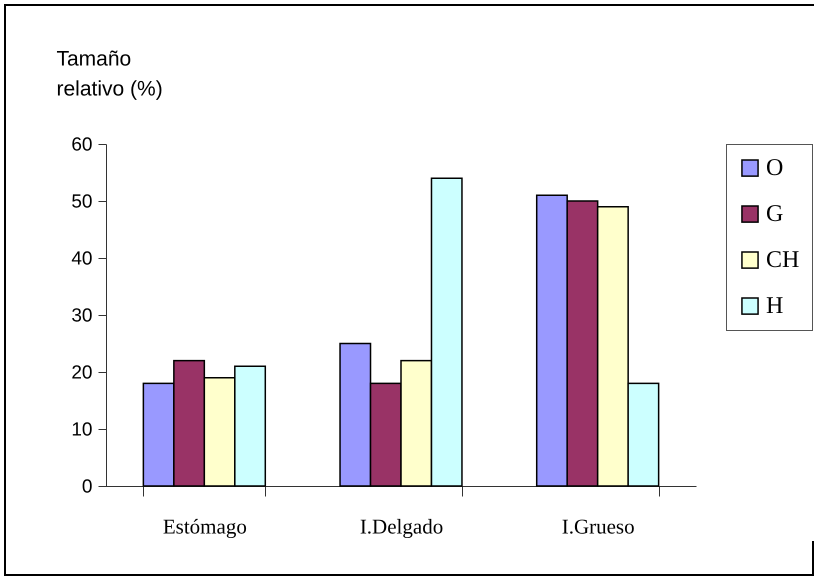  Describe the element at coordinates (204, 526) in the screenshot. I see `x-tick-label: Estómago` at that location.